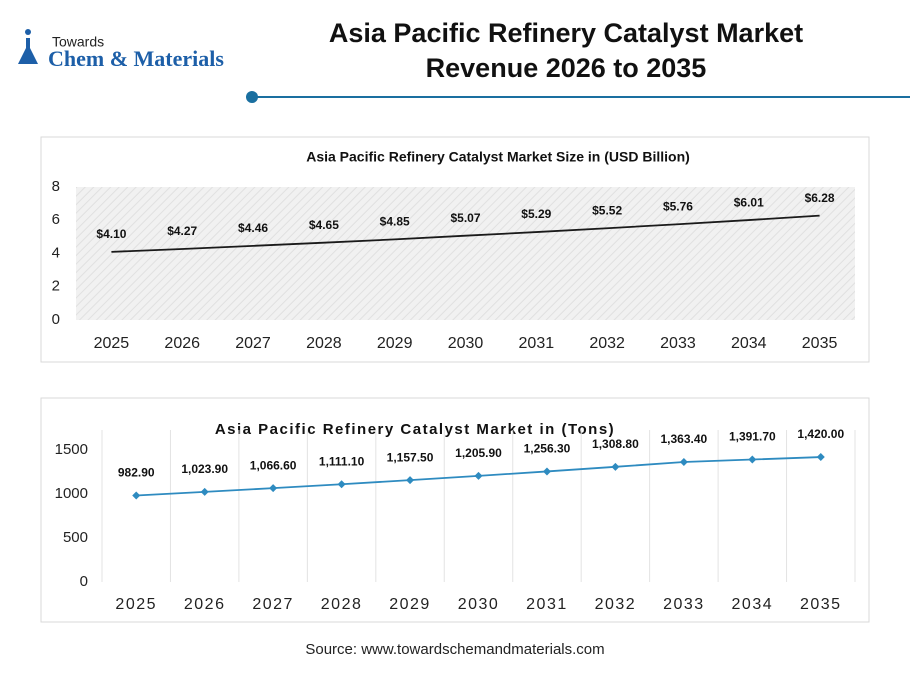 This screenshot has width=910, height=682. Describe the element at coordinates (410, 457) in the screenshot. I see `data-label: 1,157.50` at that location.